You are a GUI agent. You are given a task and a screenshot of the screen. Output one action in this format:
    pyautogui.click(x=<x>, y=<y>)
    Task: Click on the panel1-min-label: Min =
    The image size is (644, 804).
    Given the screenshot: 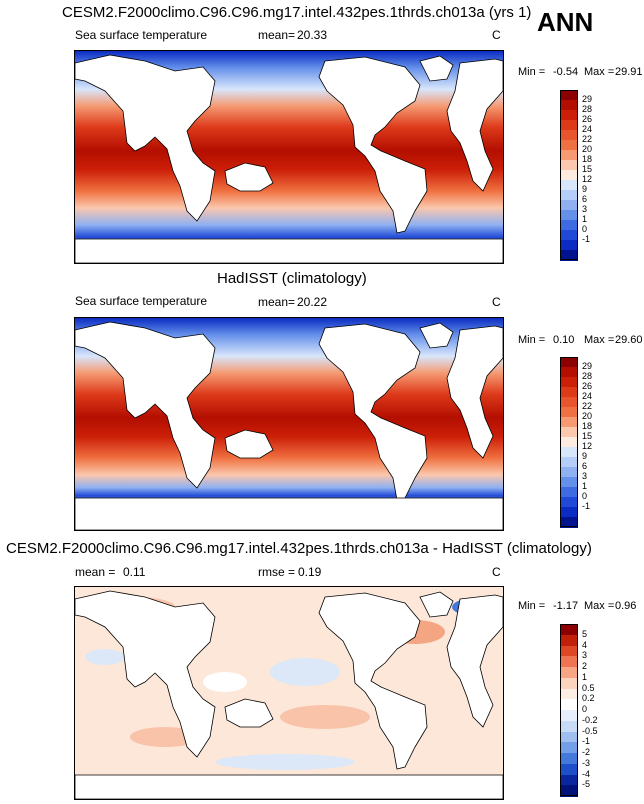 What is the action you would take?
    pyautogui.click(x=532, y=72)
    